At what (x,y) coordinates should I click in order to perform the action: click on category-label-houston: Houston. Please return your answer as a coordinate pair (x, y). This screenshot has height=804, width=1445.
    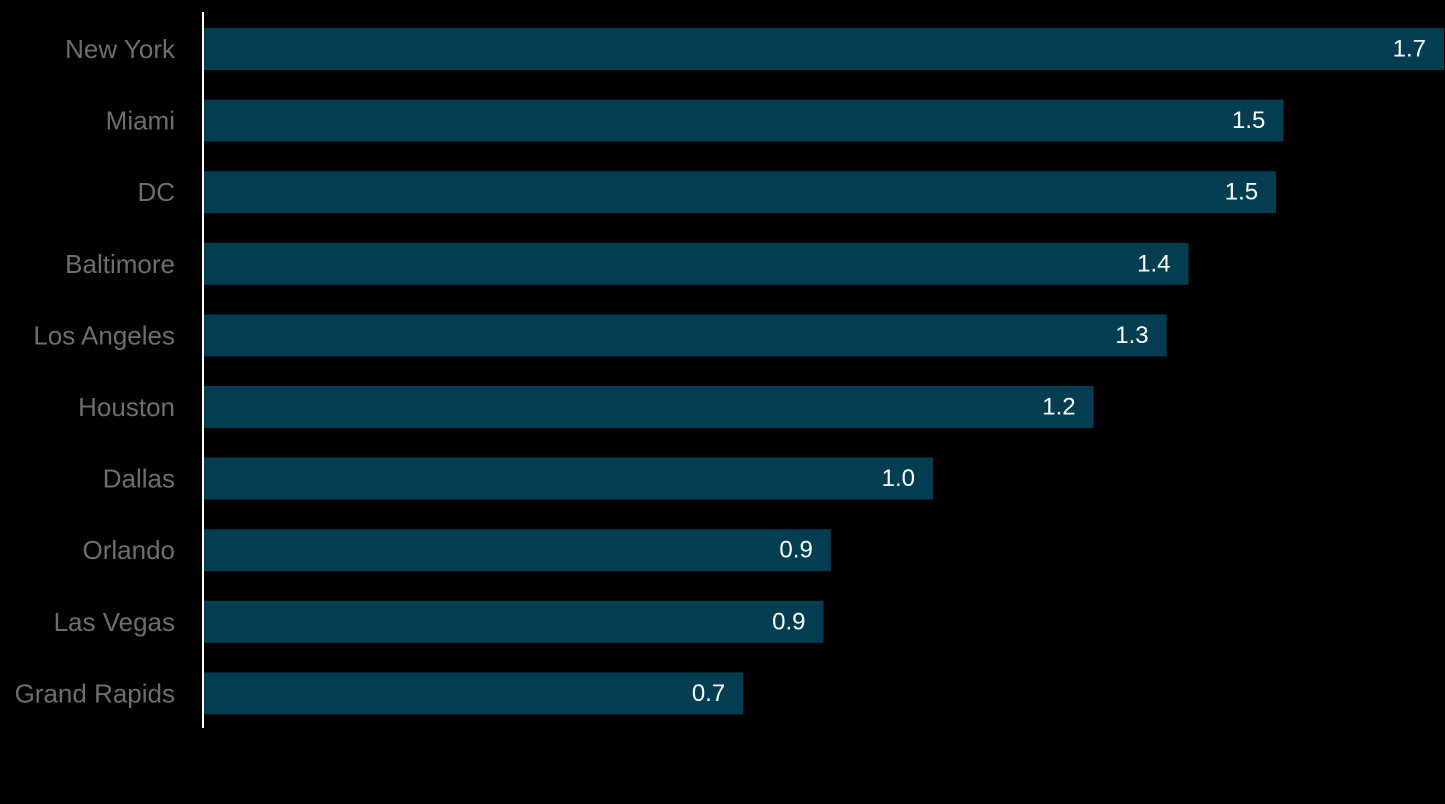
    Looking at the image, I should click on (126, 407).